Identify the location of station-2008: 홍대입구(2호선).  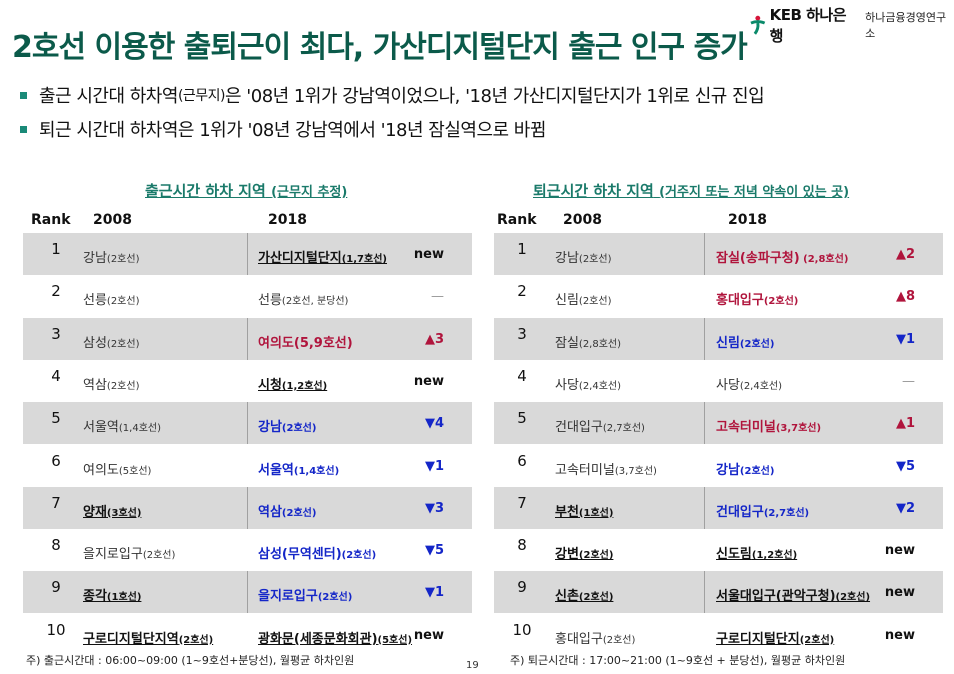
(595, 637).